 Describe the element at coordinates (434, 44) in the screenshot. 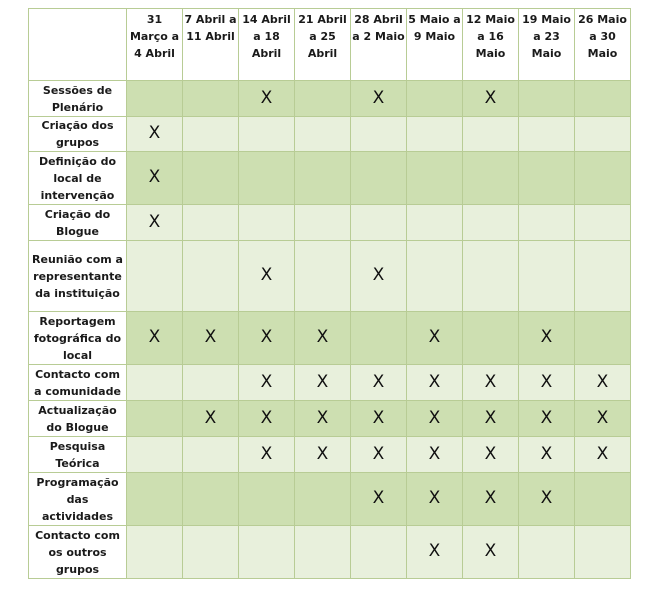

I see `column-header: 5 Maio a 9 Maio` at that location.